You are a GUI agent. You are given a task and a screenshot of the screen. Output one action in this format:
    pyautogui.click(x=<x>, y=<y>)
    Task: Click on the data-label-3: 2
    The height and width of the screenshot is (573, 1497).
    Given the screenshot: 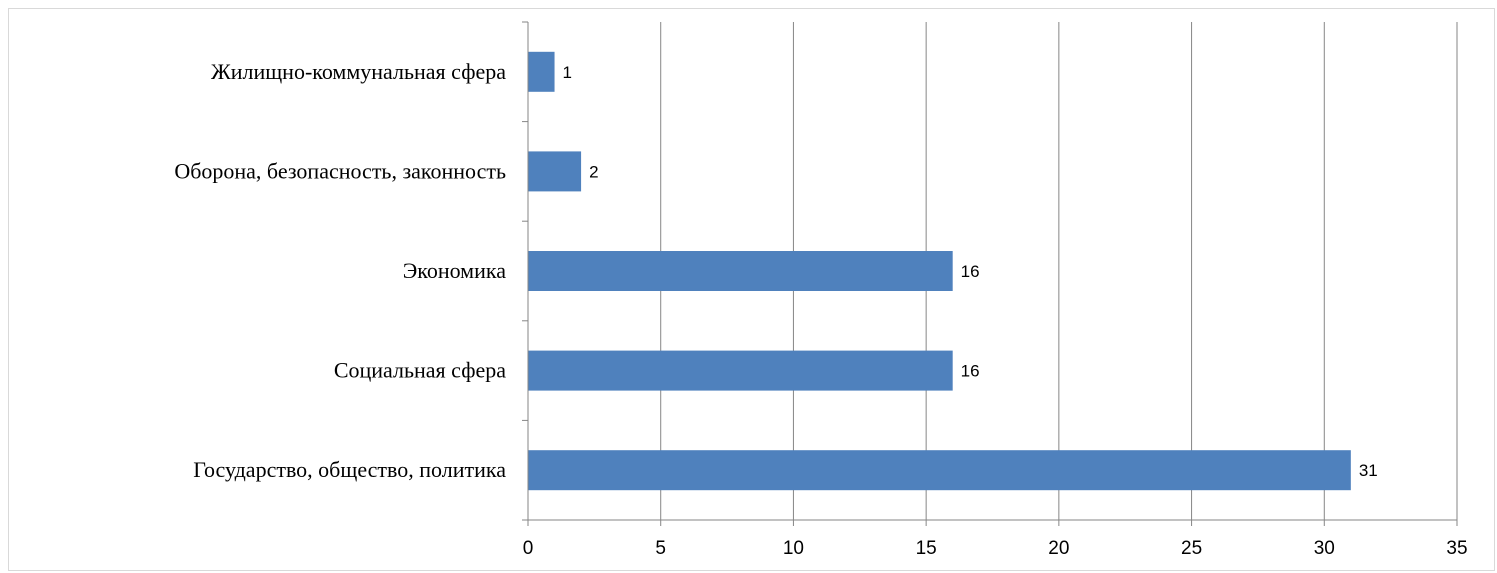 What is the action you would take?
    pyautogui.click(x=593, y=171)
    